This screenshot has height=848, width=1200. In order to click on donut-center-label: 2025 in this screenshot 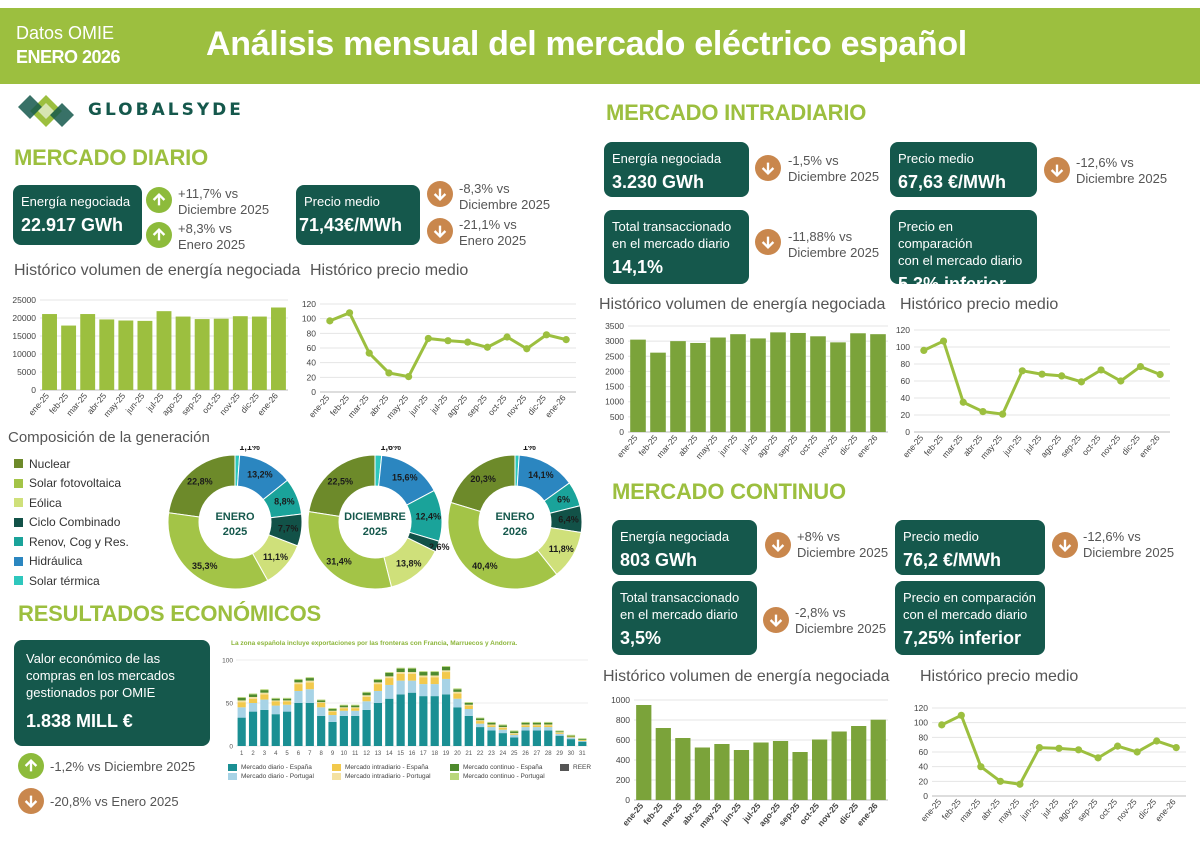, I will do `click(235, 532)`.